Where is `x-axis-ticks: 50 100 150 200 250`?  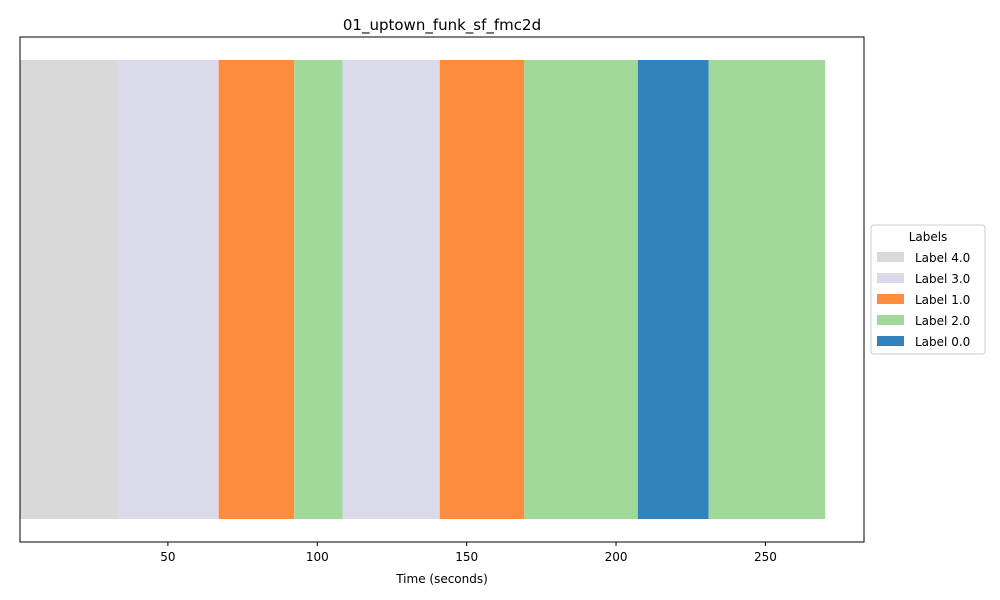 x-axis-ticks: 50 100 150 200 250 is located at coordinates (468, 553).